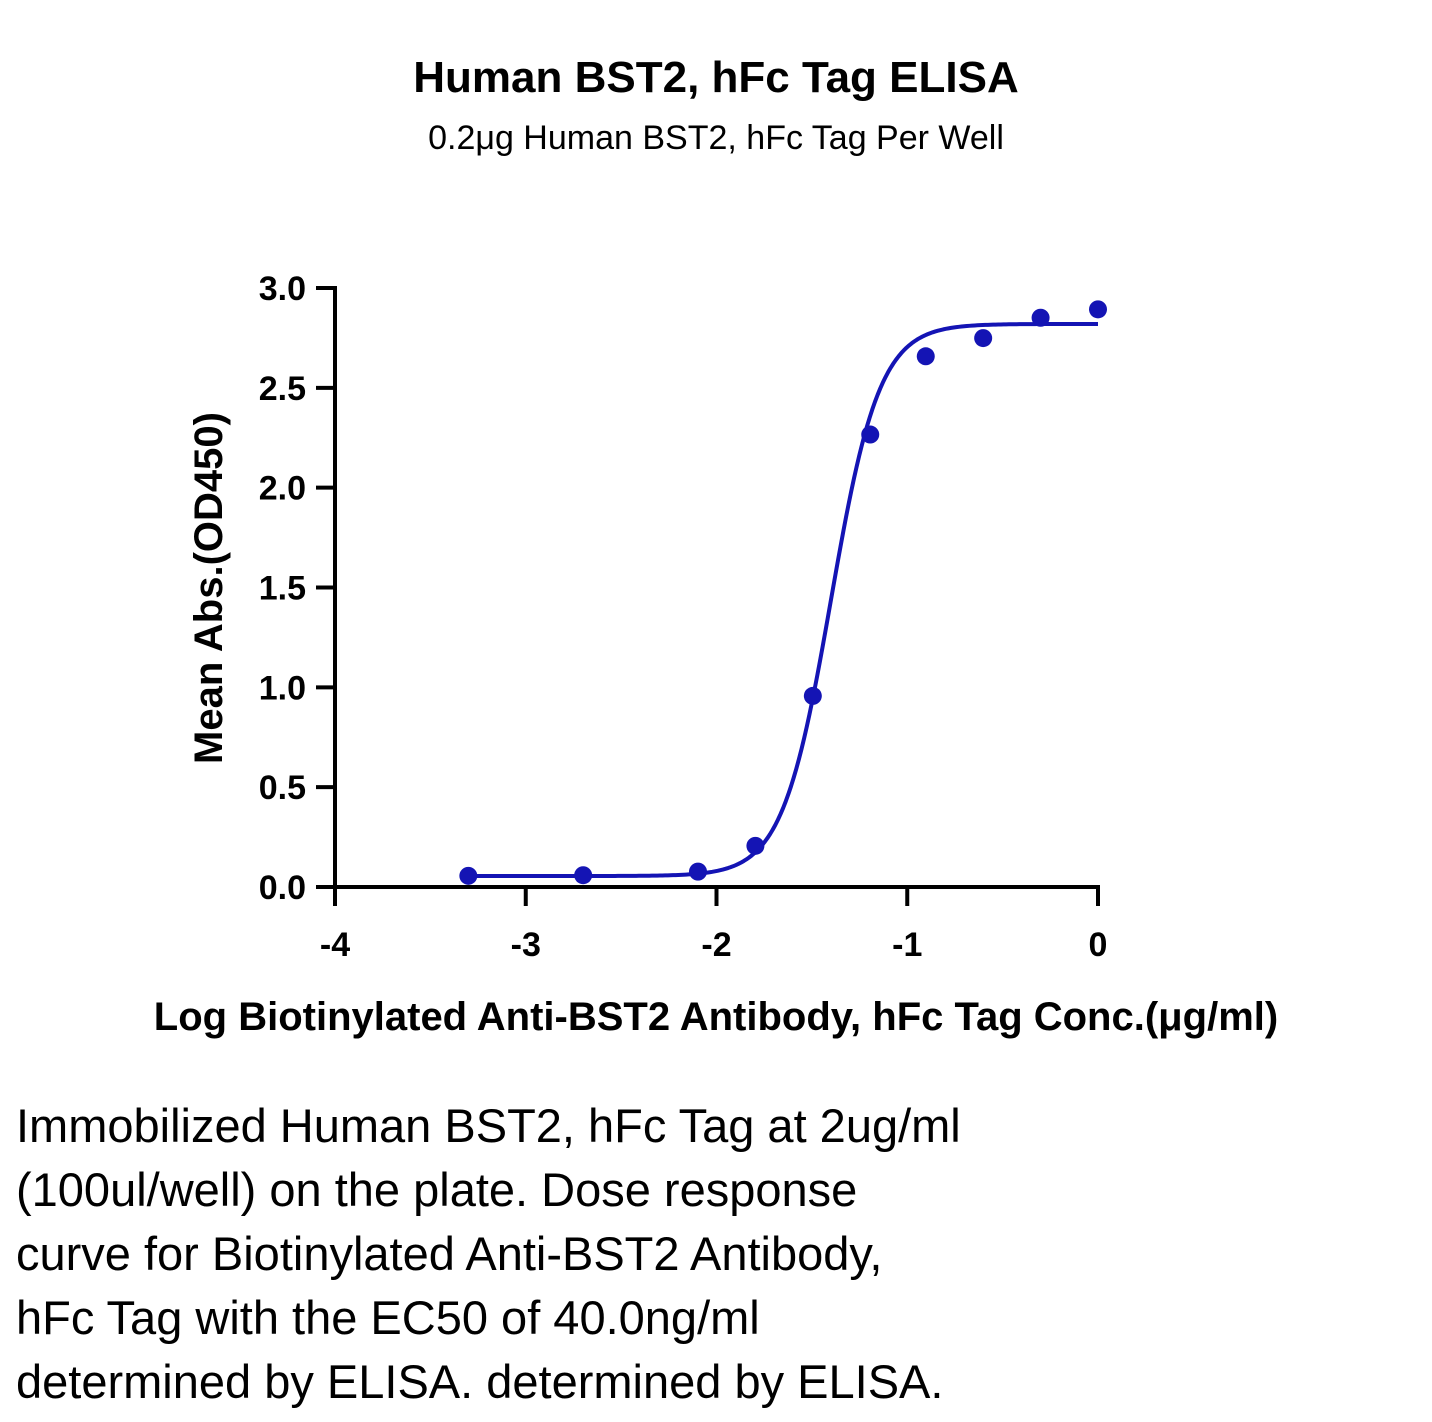 The height and width of the screenshot is (1422, 1432). I want to click on y-tick-label: 1.5, so click(282, 589).